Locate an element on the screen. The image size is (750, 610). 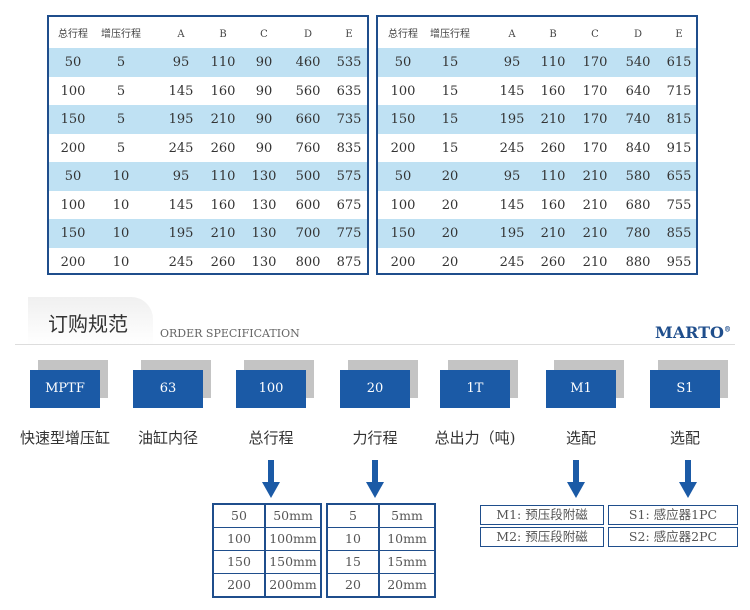
option-code: 100 is located at coordinates (240, 539).